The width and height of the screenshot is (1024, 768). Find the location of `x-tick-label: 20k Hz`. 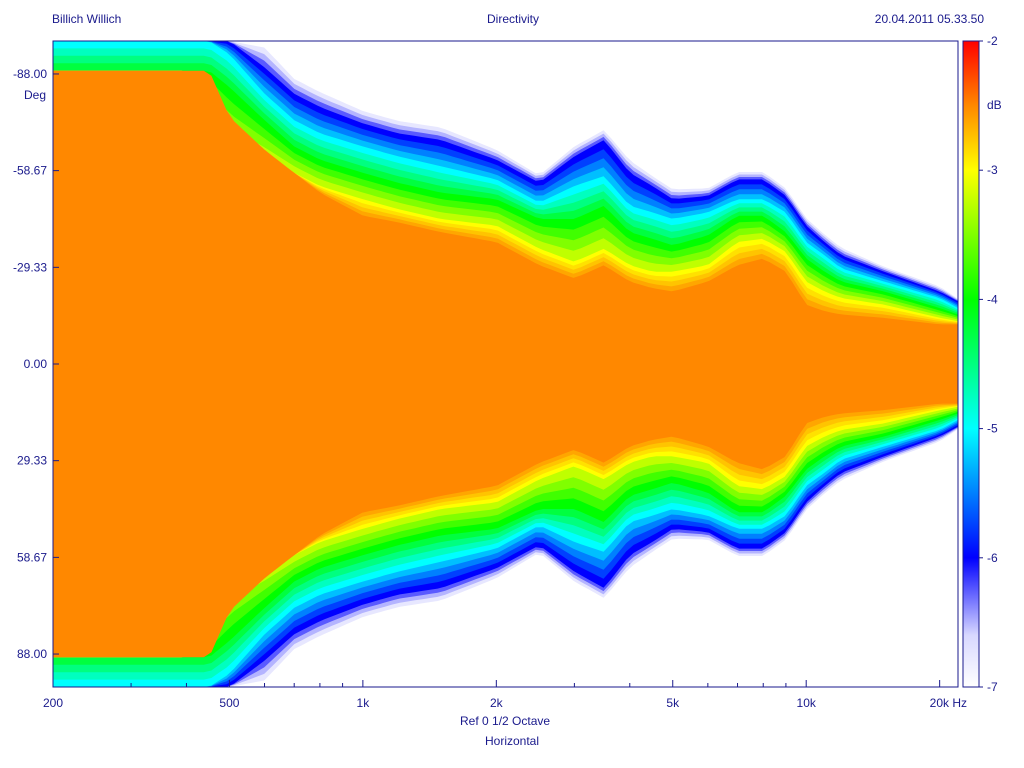

x-tick-label: 20k Hz is located at coordinates (948, 703).